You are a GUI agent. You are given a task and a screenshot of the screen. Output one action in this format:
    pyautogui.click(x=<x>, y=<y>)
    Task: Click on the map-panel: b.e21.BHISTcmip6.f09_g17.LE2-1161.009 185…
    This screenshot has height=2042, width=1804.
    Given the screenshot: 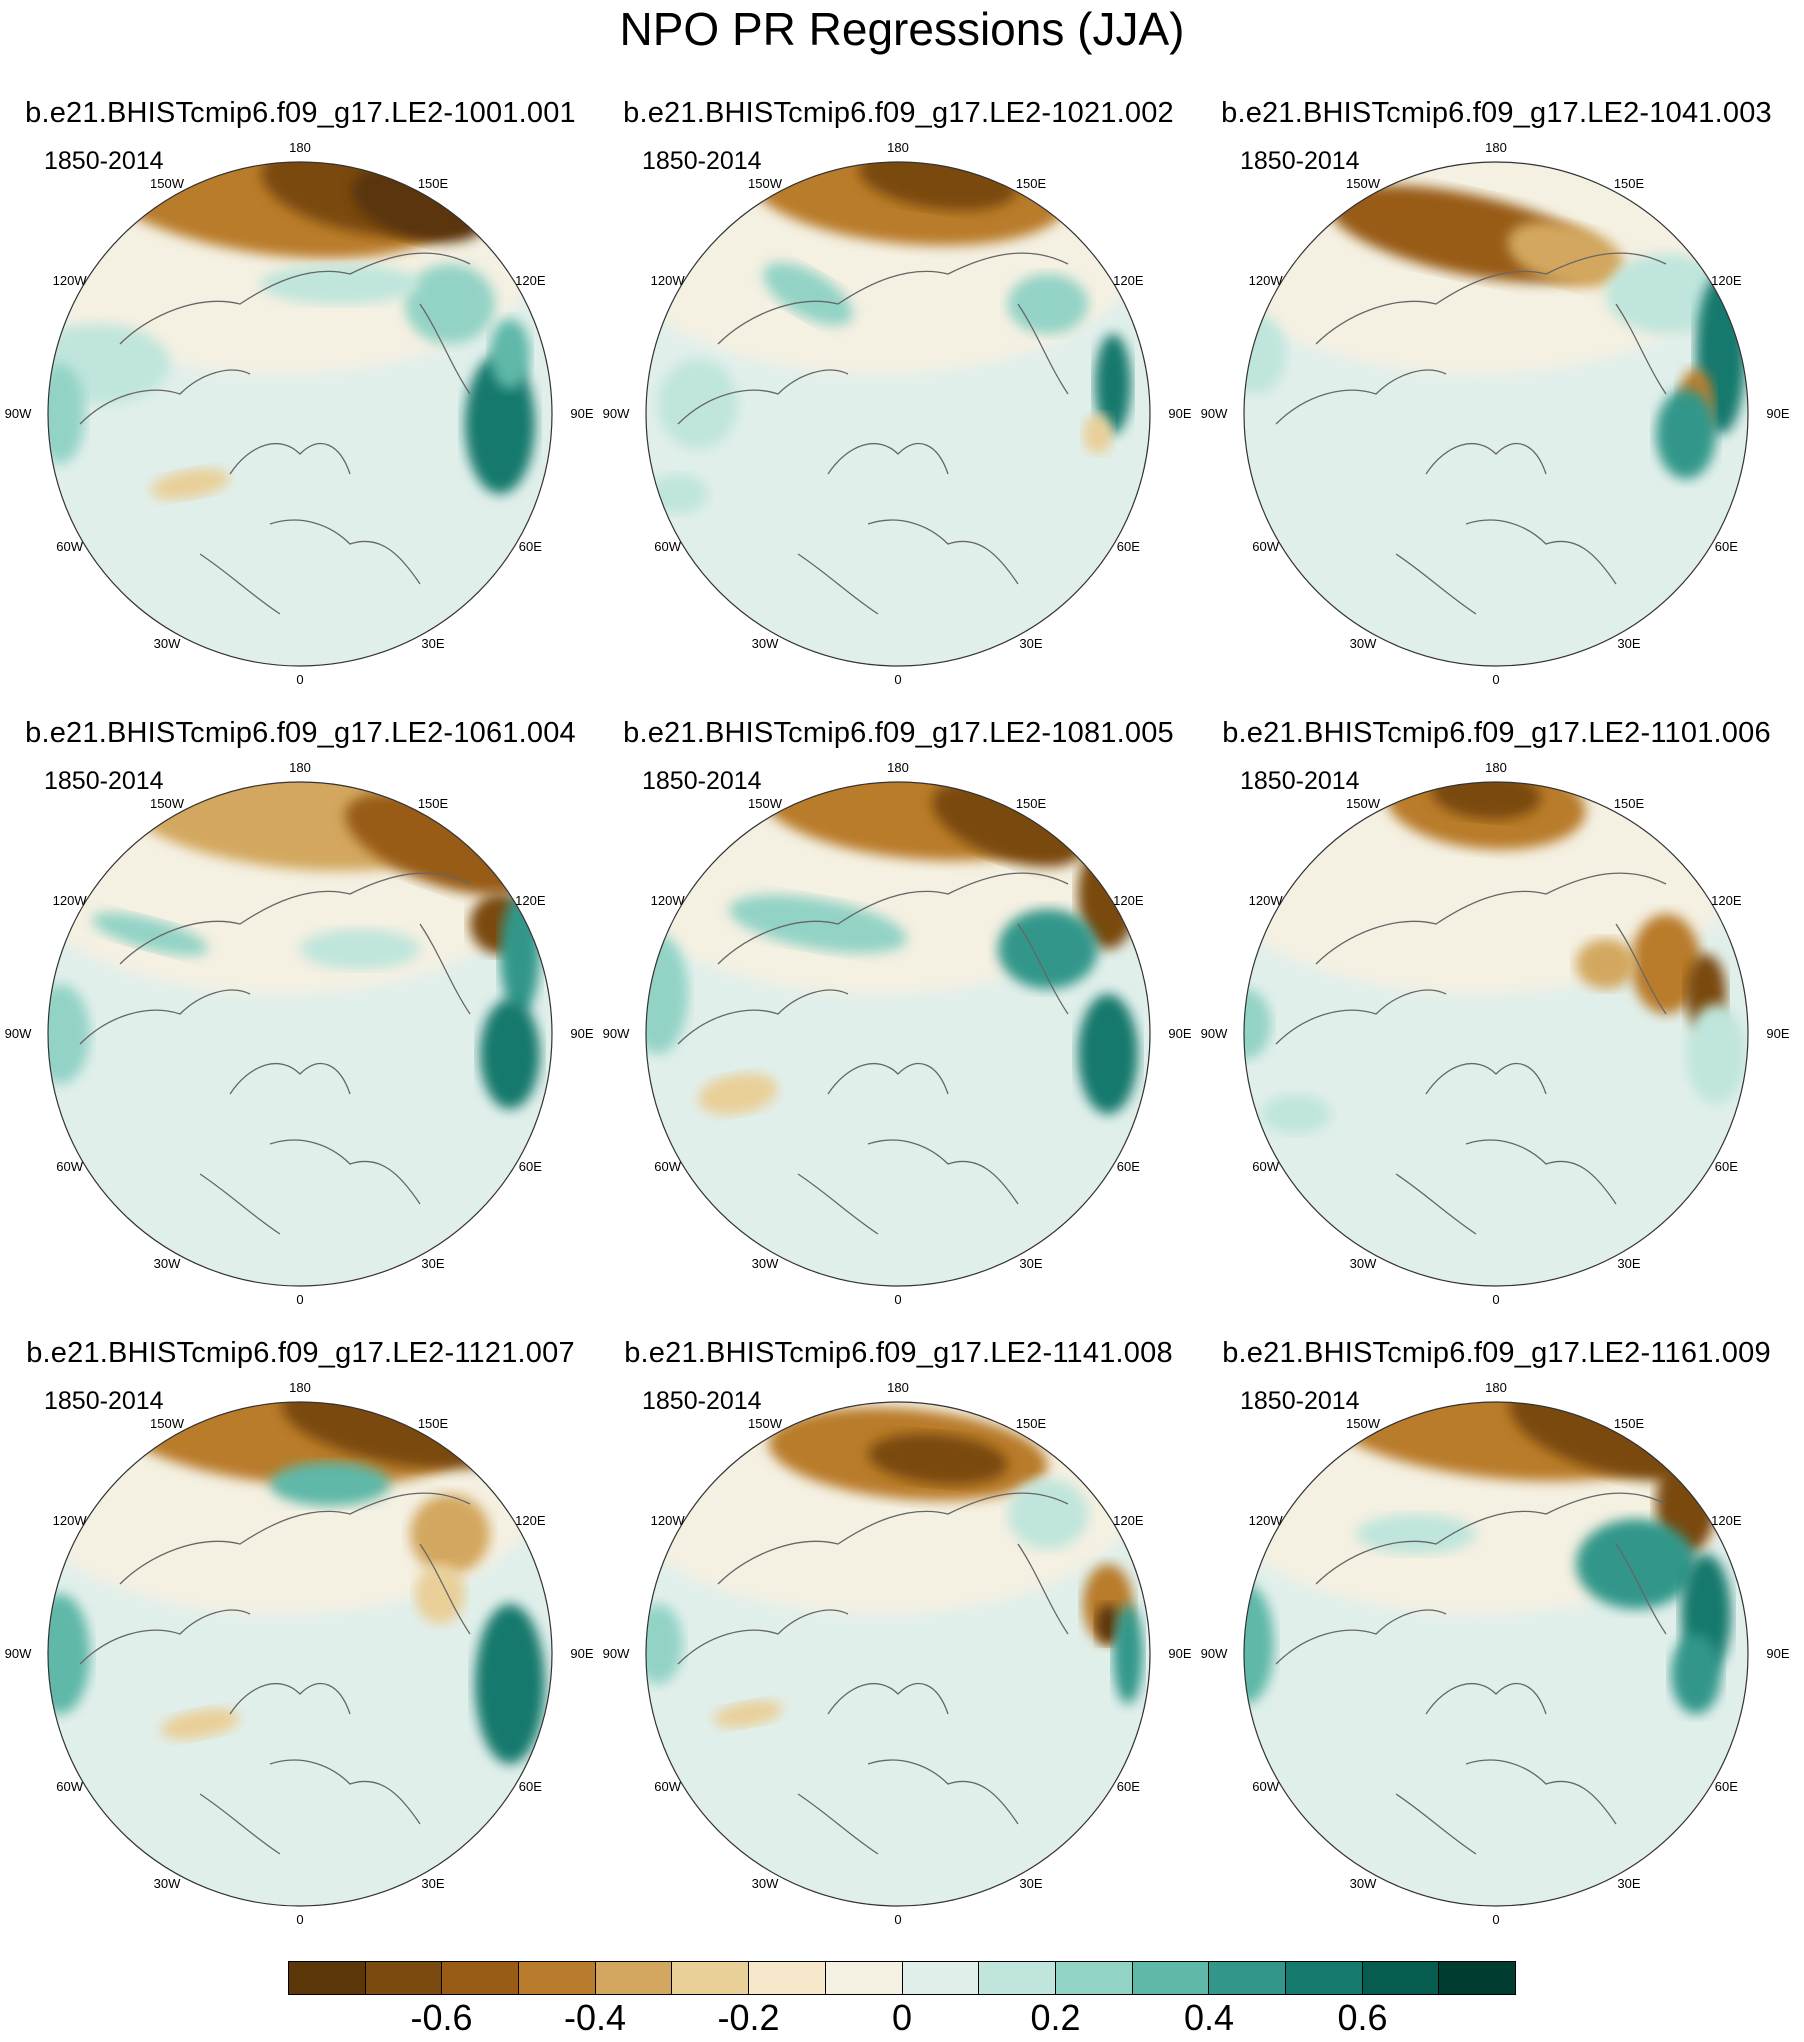 What is the action you would take?
    pyautogui.click(x=1496, y=1644)
    